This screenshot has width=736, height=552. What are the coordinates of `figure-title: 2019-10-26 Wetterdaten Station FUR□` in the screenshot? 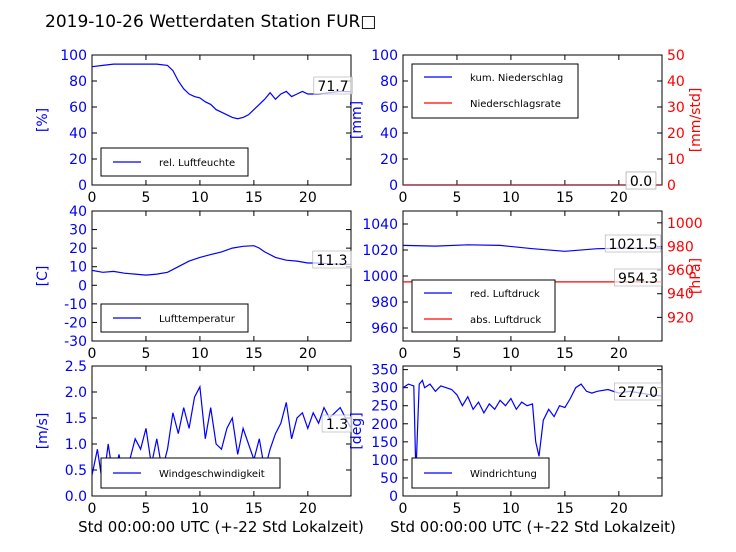 It's located at (210, 22).